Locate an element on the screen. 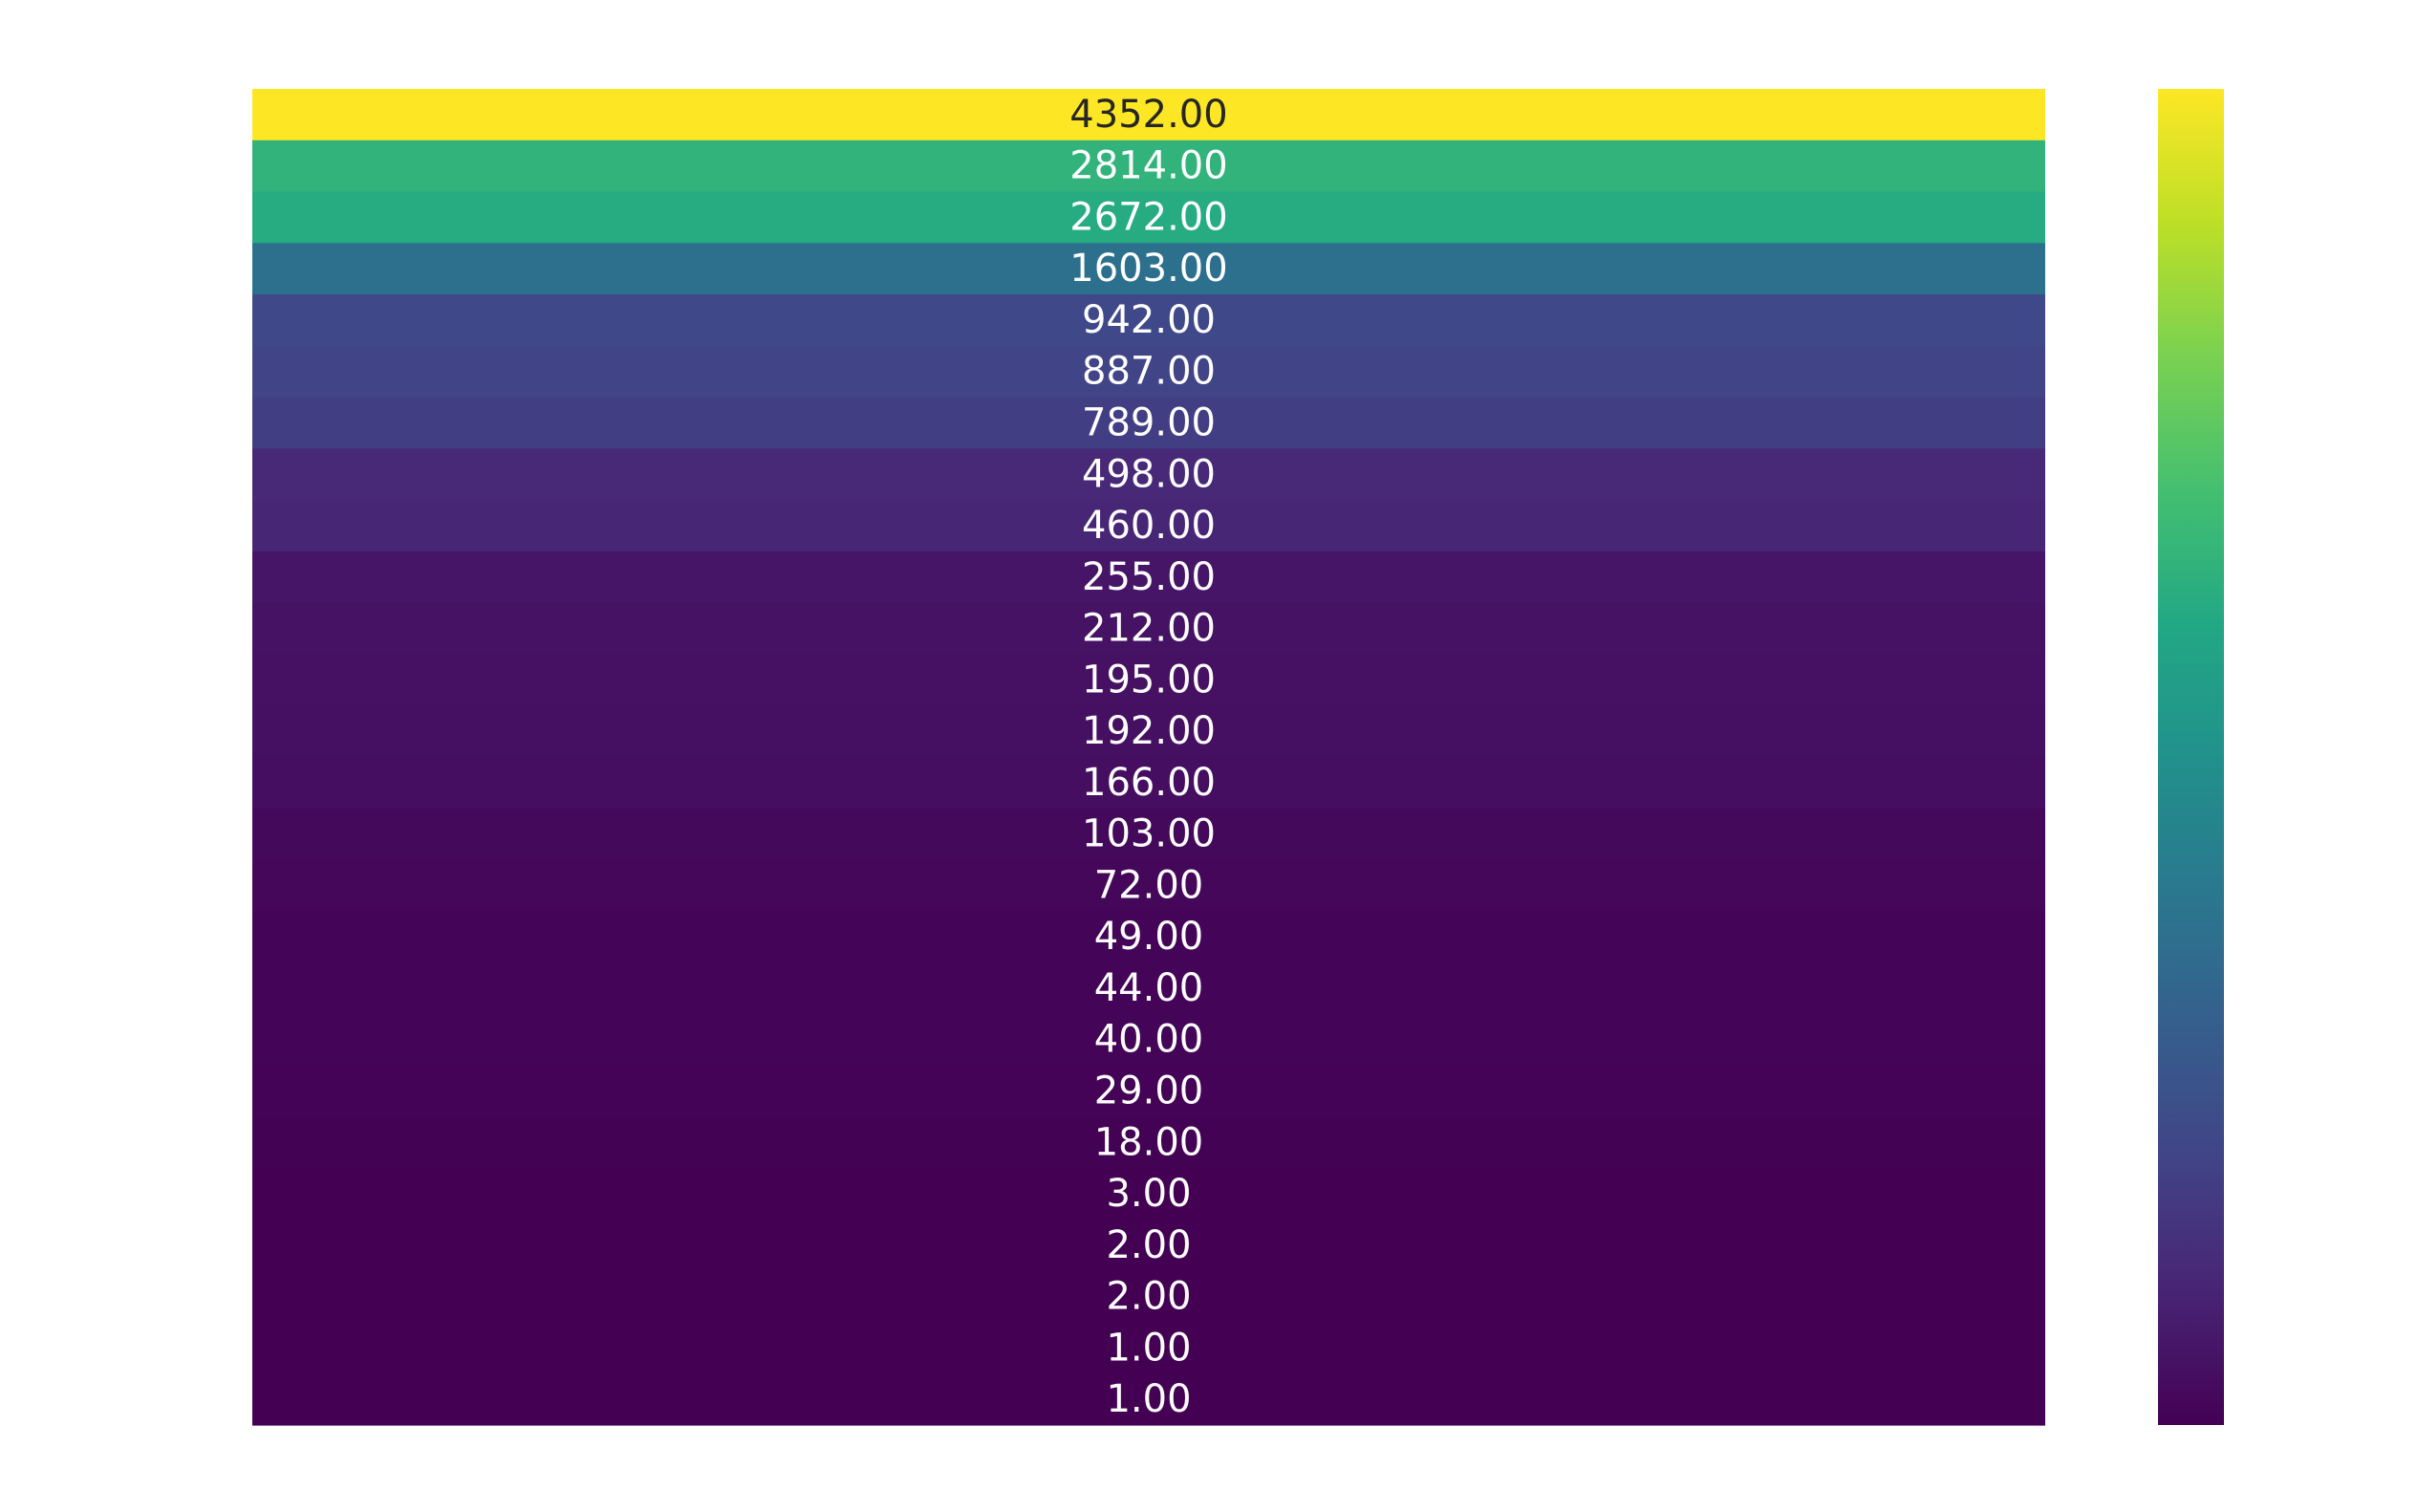 This screenshot has height=1512, width=2417. heatmap-cell-label: 103.00 is located at coordinates (1149, 834).